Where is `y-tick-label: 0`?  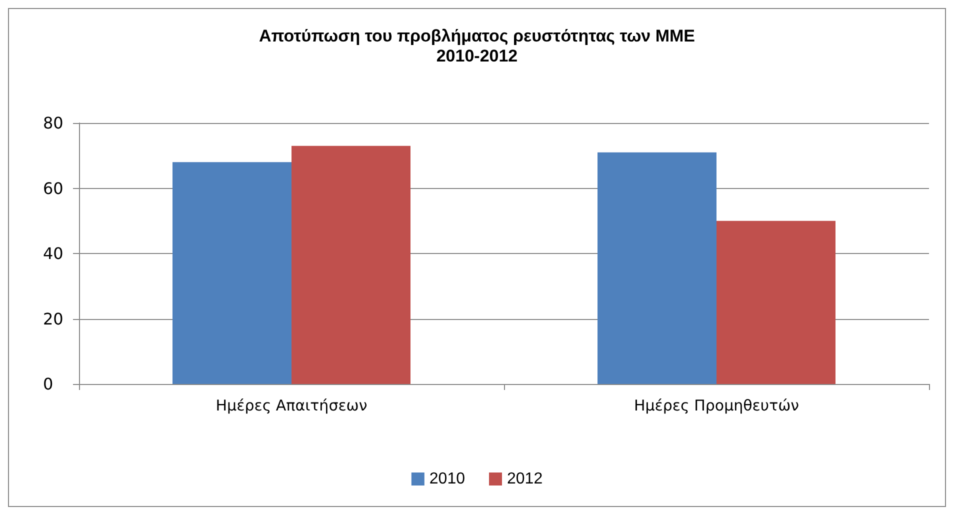 y-tick-label: 0 is located at coordinates (48, 384).